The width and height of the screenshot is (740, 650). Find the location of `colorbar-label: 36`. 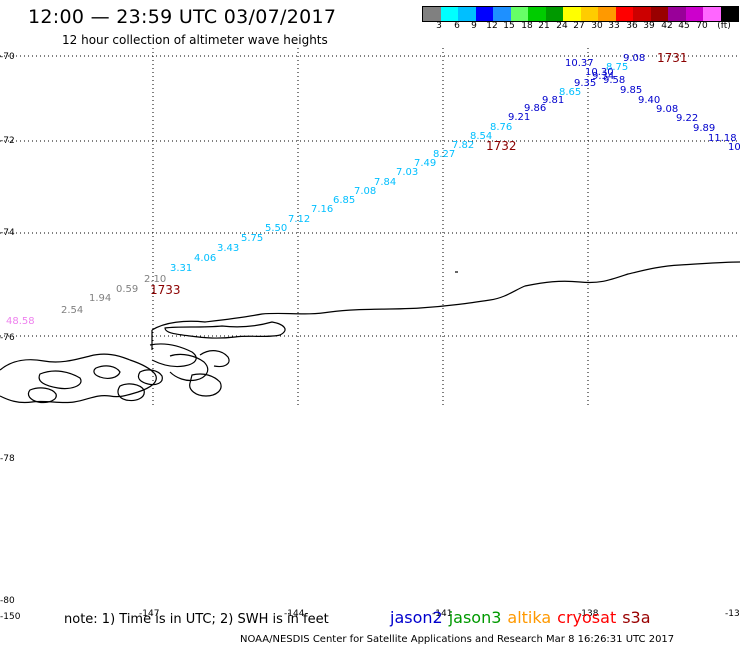

colorbar-label: 36 is located at coordinates (632, 26).